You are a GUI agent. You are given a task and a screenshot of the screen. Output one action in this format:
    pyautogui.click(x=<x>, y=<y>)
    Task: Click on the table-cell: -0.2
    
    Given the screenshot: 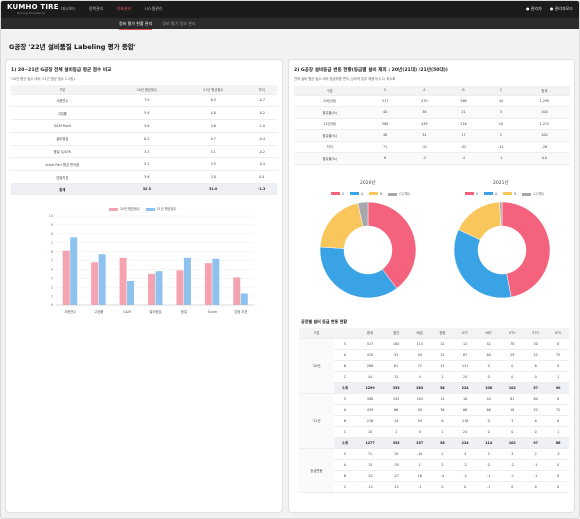 What is the action you would take?
    pyautogui.click(x=261, y=151)
    